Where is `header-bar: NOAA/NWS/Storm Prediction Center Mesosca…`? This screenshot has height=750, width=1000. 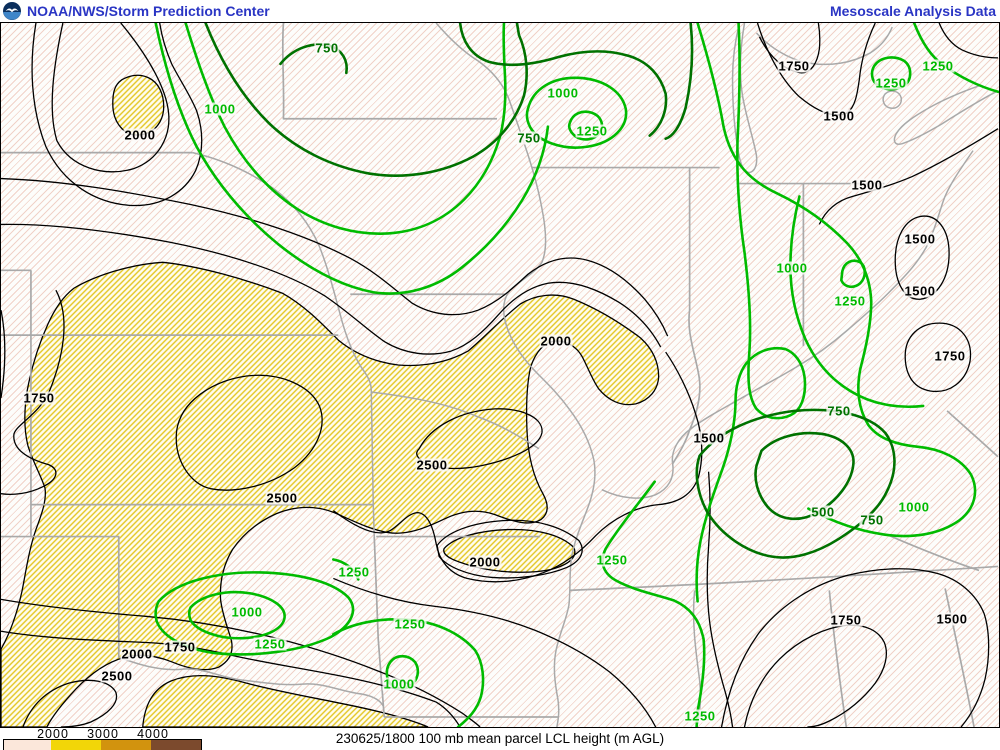 header-bar: NOAA/NWS/Storm Prediction Center Mesosca… is located at coordinates (500, 11).